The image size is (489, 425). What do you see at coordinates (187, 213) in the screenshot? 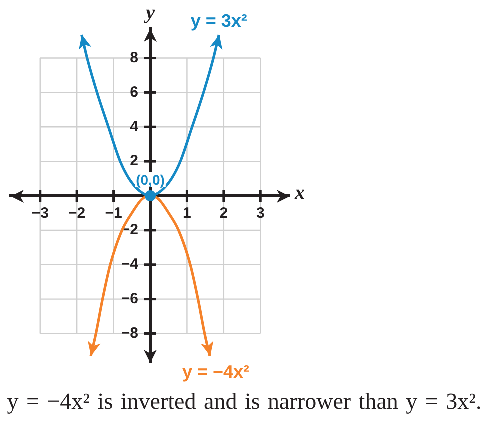
I see `x-tick-label: 1` at bounding box center [187, 213].